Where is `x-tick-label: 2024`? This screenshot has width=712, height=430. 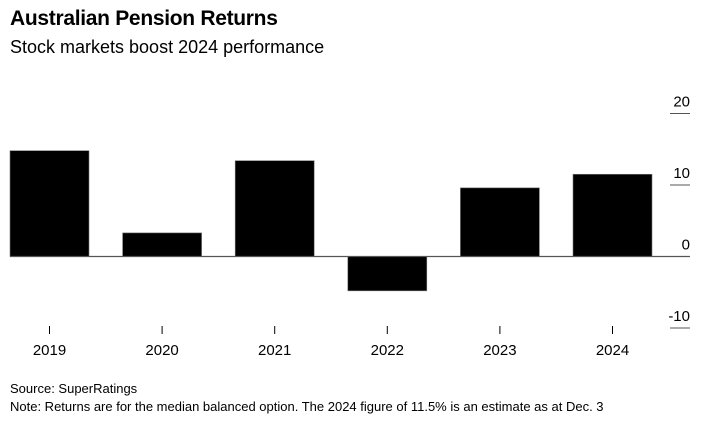
x-tick-label: 2024 is located at coordinates (612, 350).